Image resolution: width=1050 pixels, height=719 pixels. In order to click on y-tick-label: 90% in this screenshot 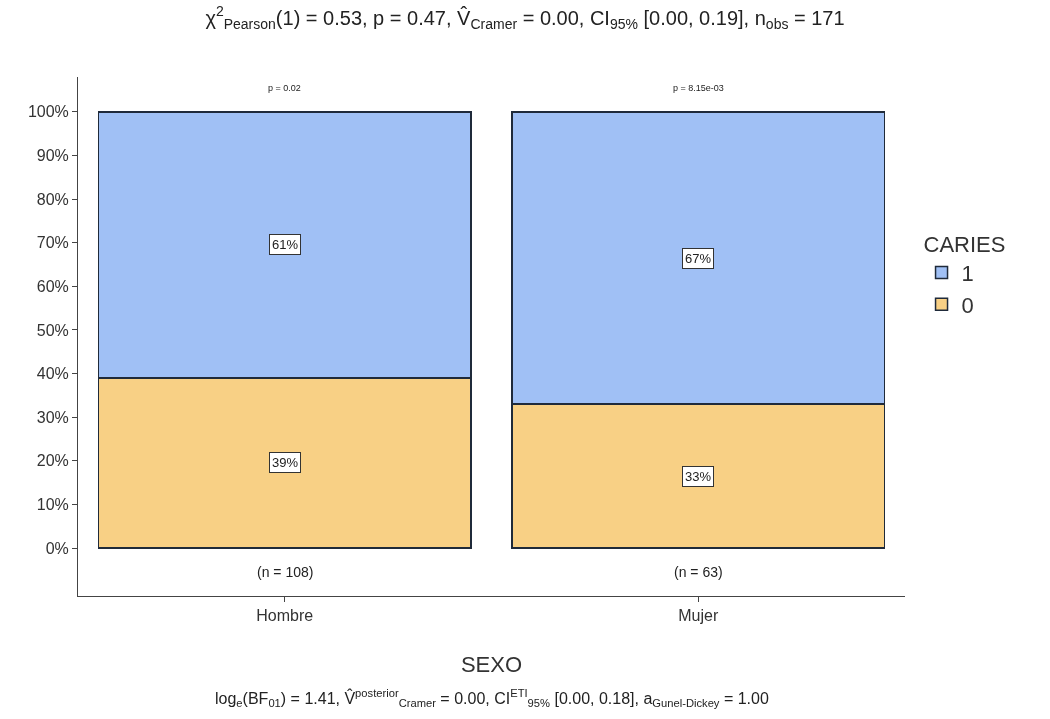, I will do `click(52, 156)`.